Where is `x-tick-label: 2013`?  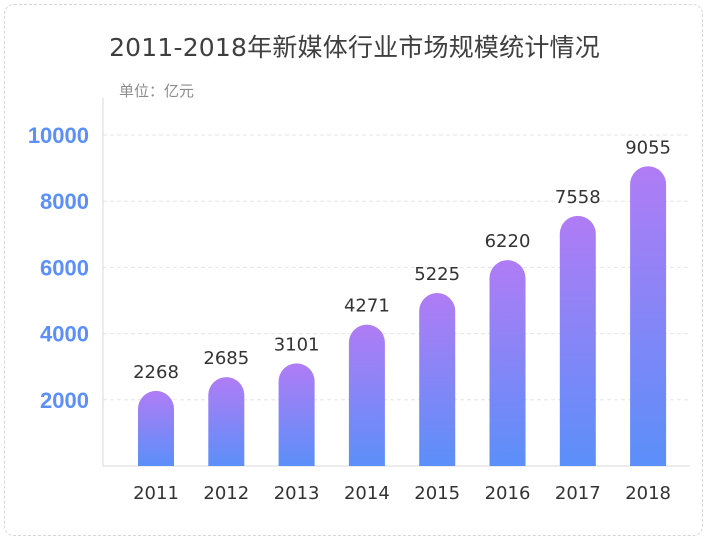
x-tick-label: 2013 is located at coordinates (297, 493).